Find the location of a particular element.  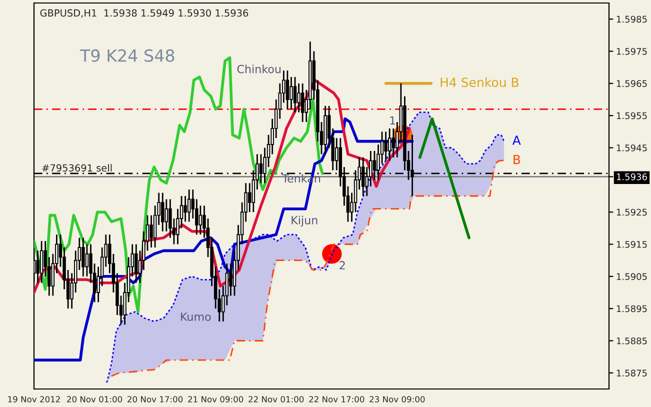

y-tick-label: 1.5875 is located at coordinates (631, 373).